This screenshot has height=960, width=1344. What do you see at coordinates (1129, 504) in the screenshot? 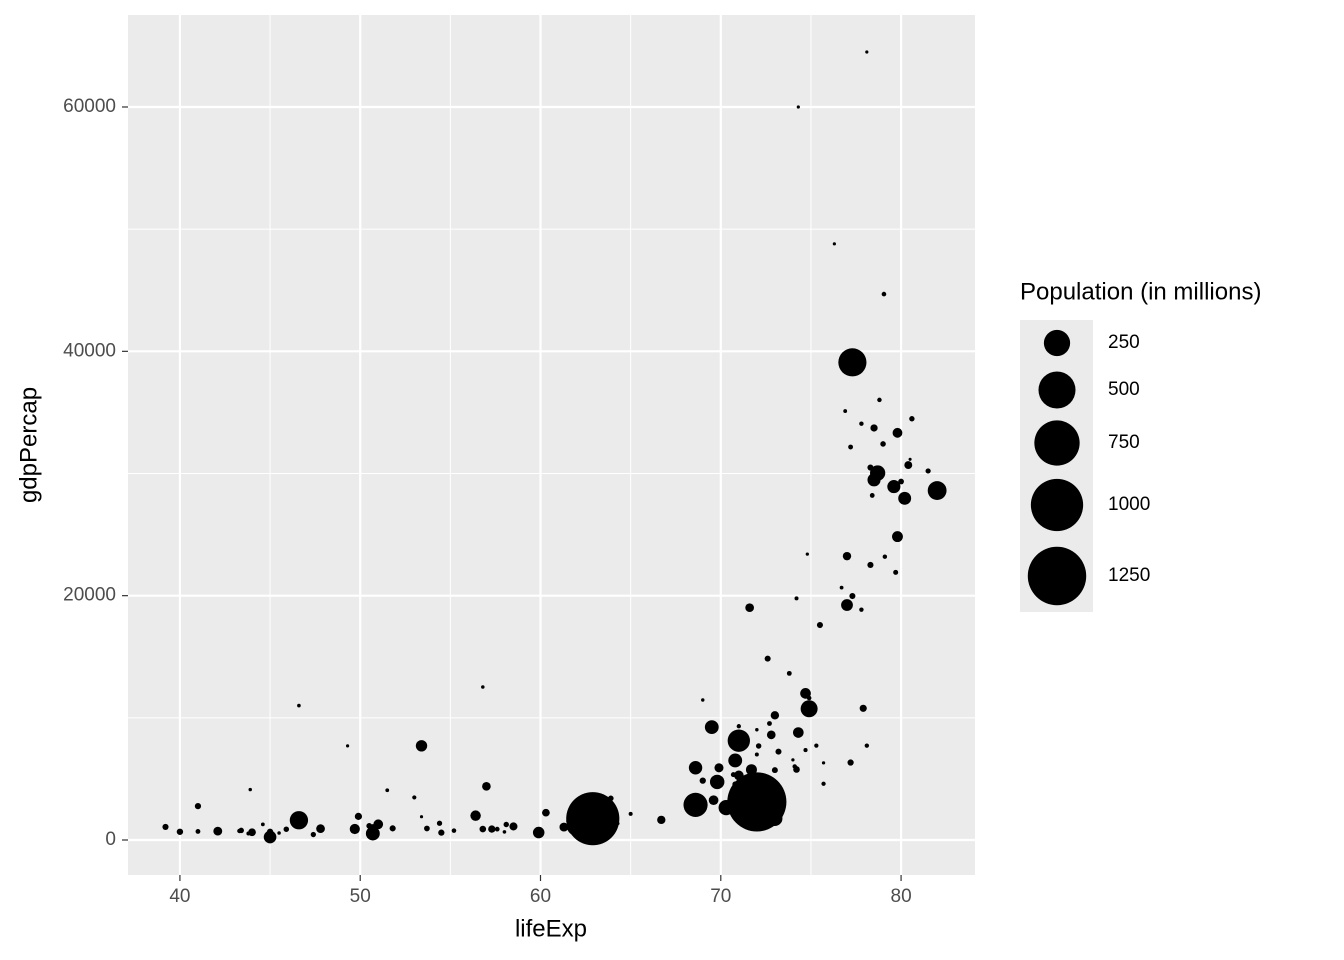
I see `legend-label: 1000` at bounding box center [1129, 504].